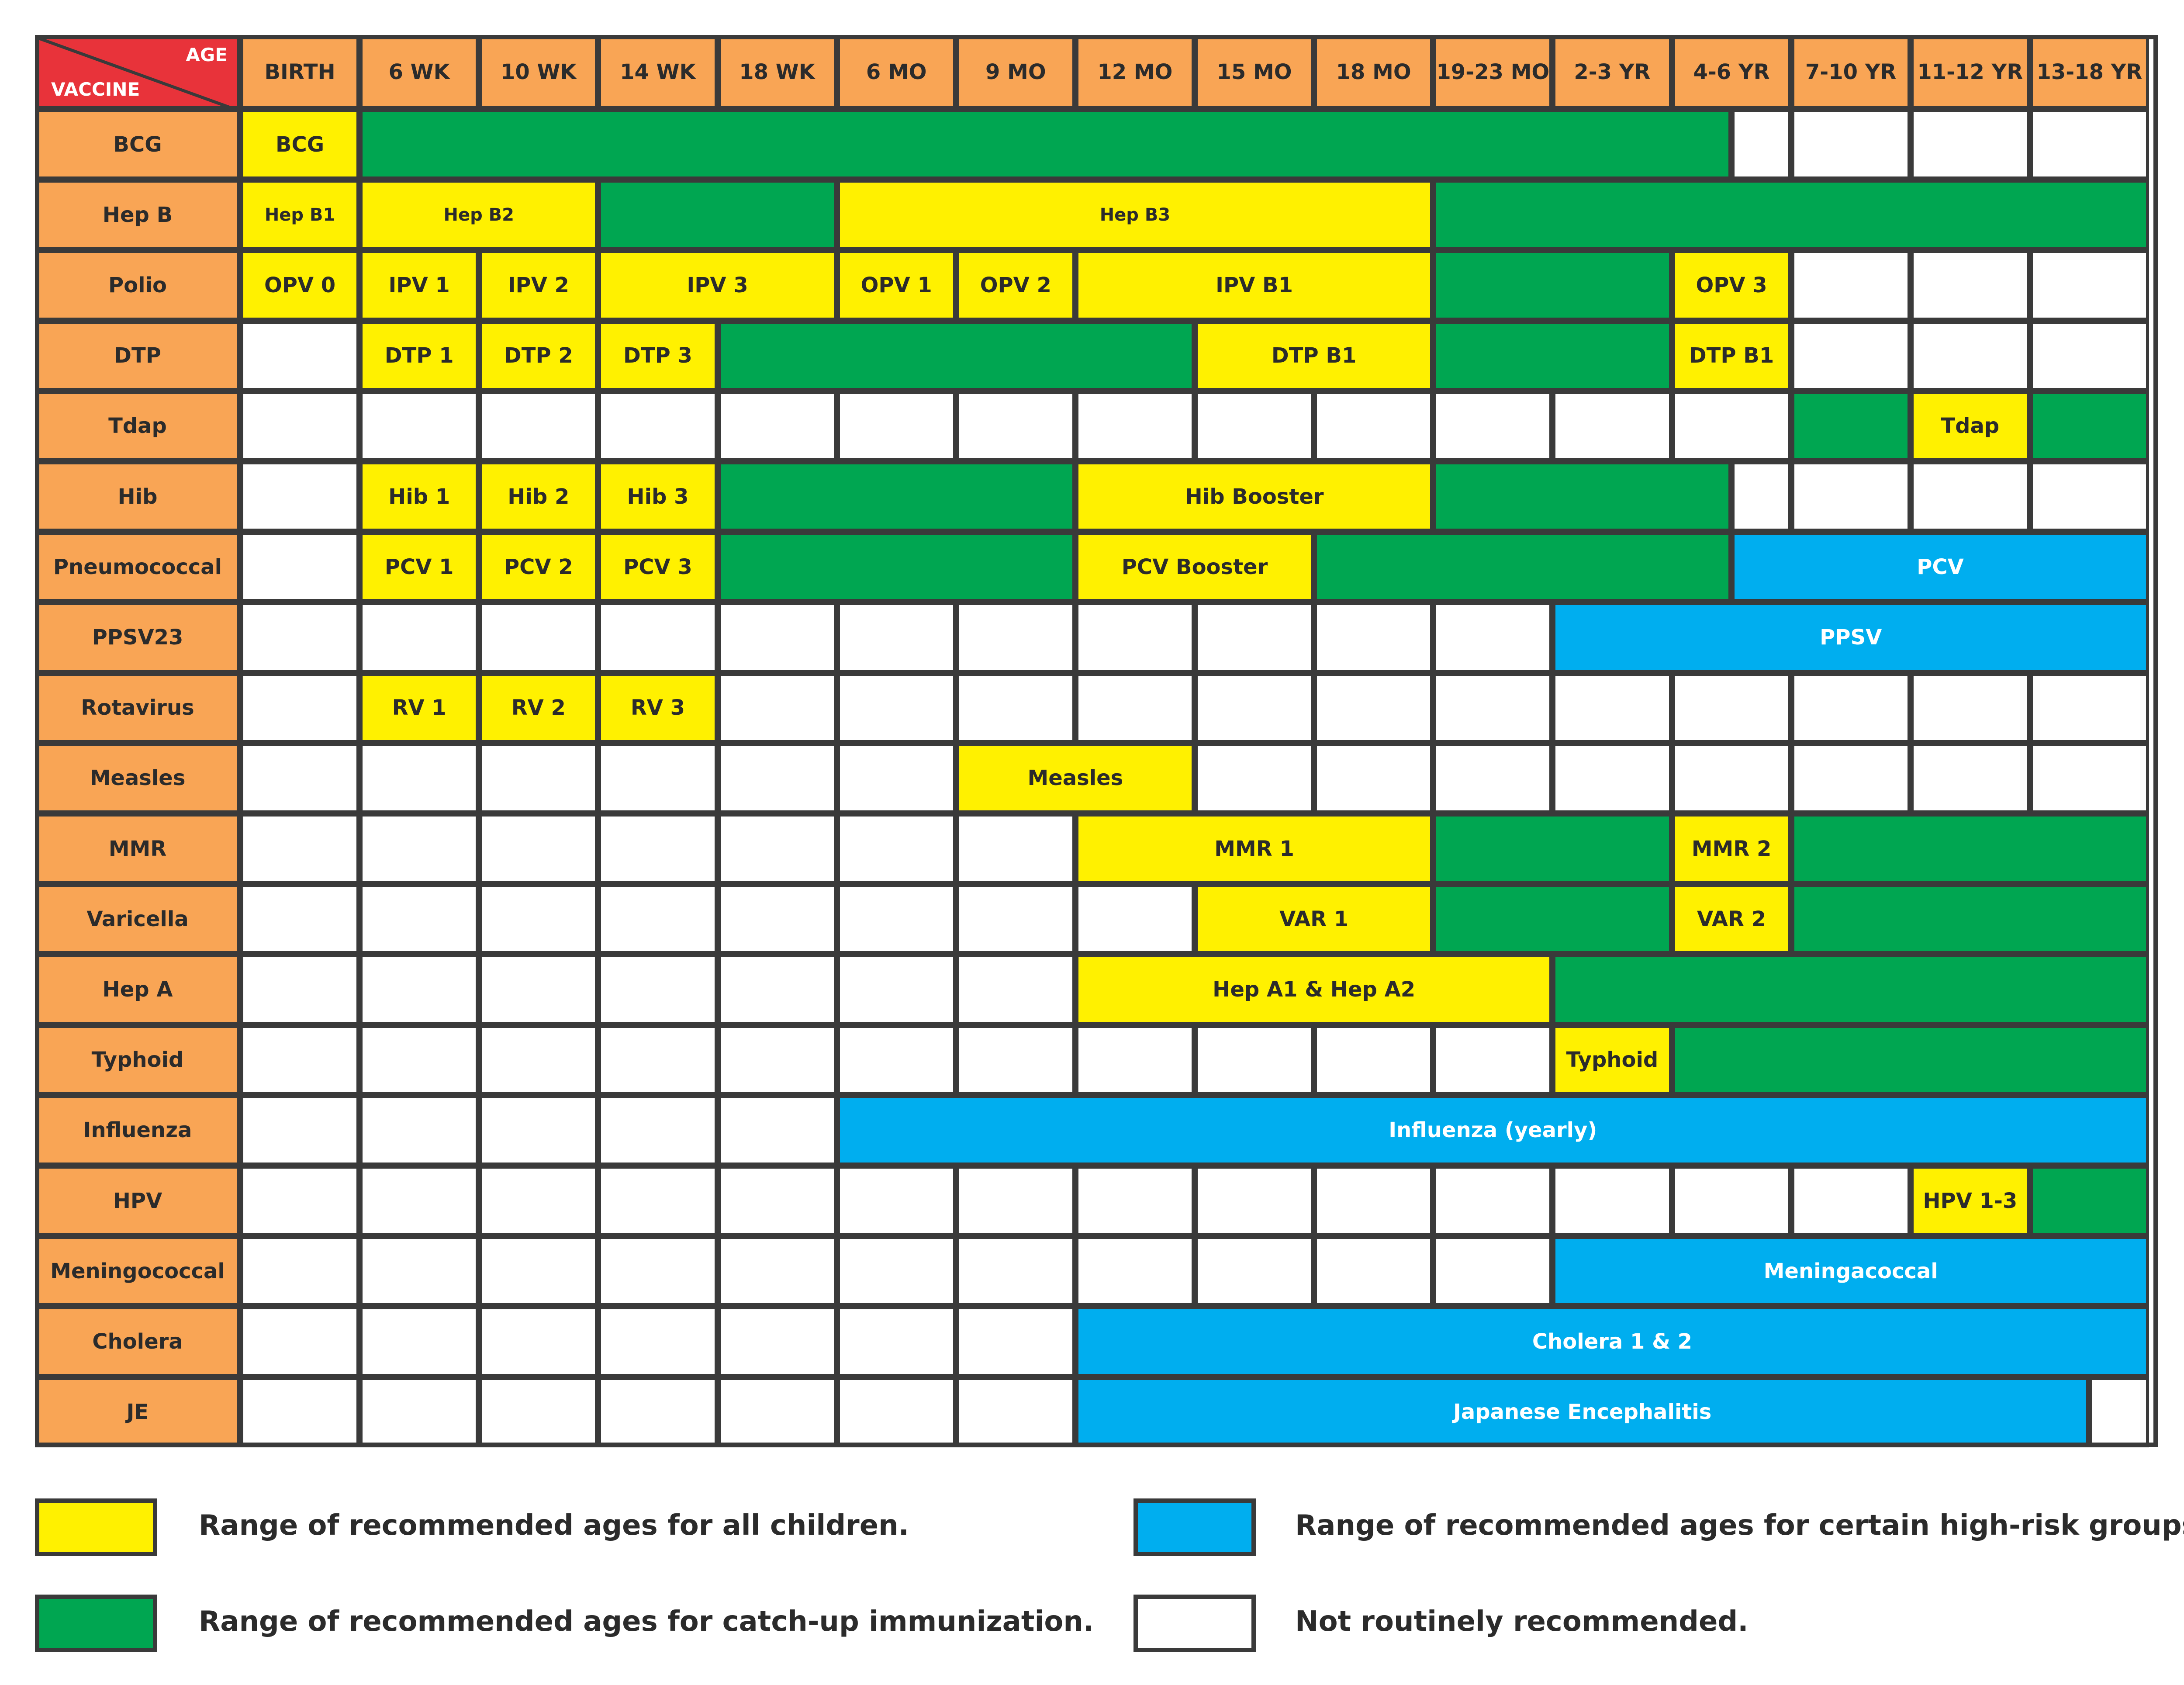 This screenshot has height=1685, width=2184. Describe the element at coordinates (137, 778) in the screenshot. I see `vaccine-label-cell: Measles` at that location.